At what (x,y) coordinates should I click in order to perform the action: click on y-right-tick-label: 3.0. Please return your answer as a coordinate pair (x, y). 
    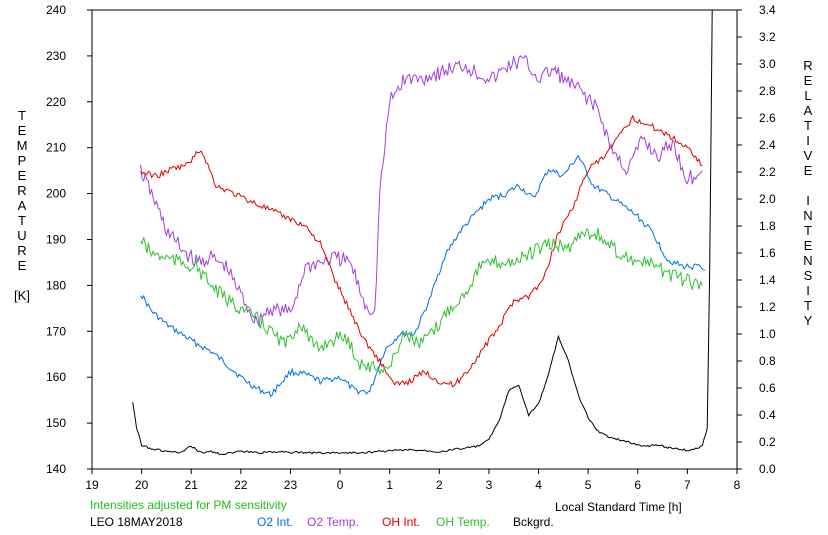
    Looking at the image, I should click on (767, 64).